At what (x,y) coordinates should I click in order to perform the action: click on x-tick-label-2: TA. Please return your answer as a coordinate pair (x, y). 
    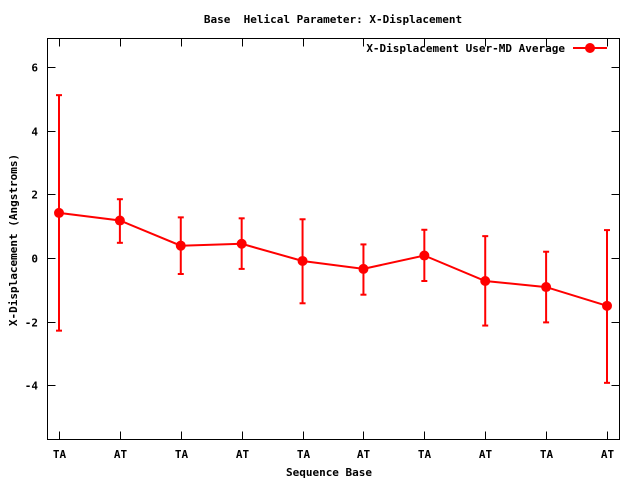
    Looking at the image, I should click on (182, 454).